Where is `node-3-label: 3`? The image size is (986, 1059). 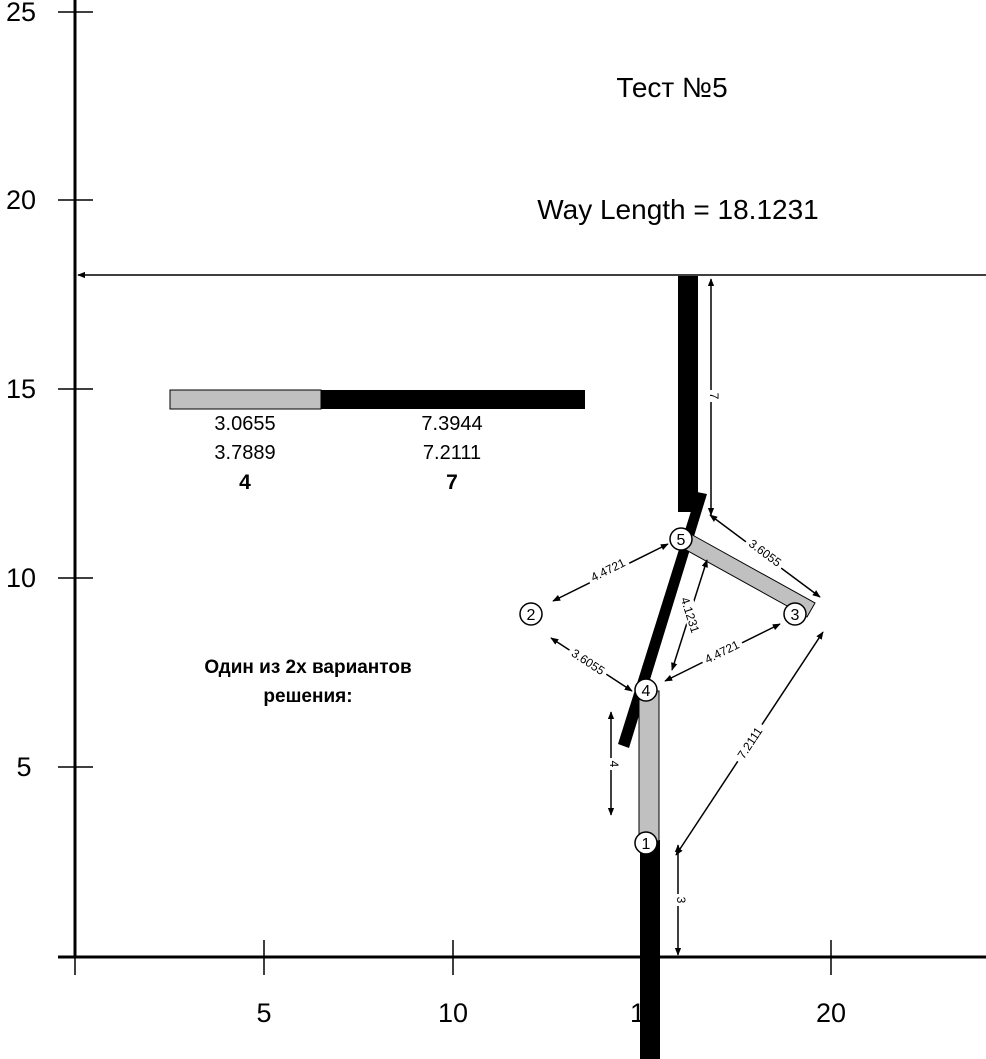
node-3-label: 3 is located at coordinates (795, 615).